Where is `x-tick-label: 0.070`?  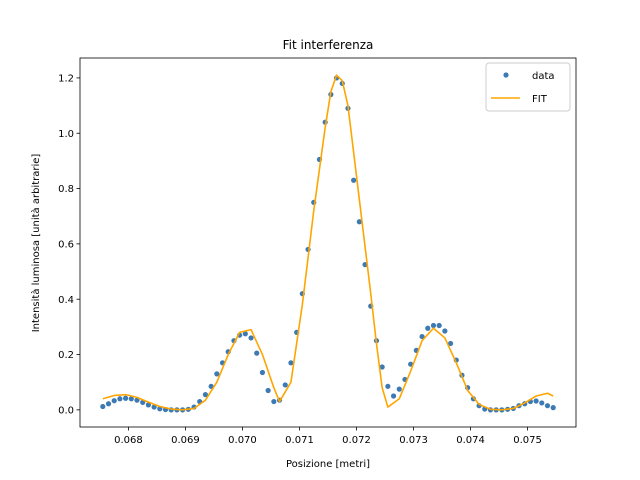
x-tick-label: 0.070 is located at coordinates (242, 440).